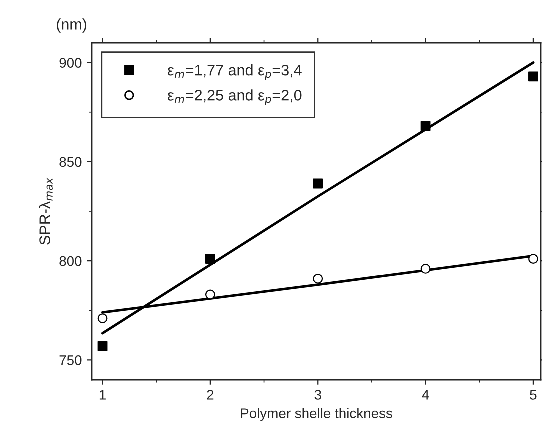  What do you see at coordinates (71, 261) in the screenshot?
I see `y-tick-label: 800` at bounding box center [71, 261].